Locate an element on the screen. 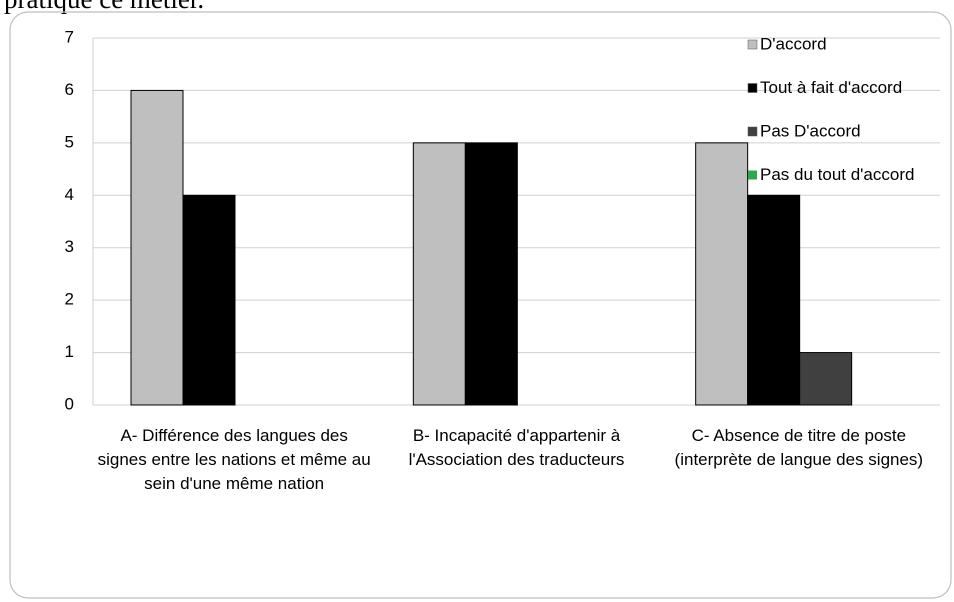 The width and height of the screenshot is (954, 602). y-tick-label: 2 is located at coordinates (69, 299).